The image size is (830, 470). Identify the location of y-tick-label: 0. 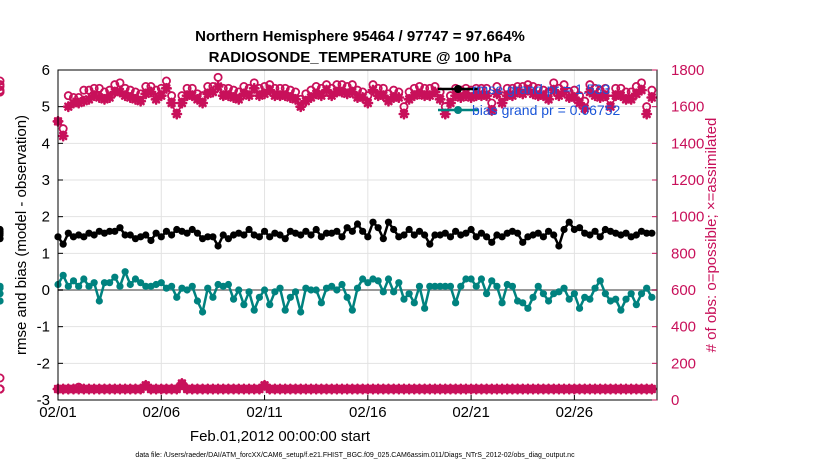
(46, 290).